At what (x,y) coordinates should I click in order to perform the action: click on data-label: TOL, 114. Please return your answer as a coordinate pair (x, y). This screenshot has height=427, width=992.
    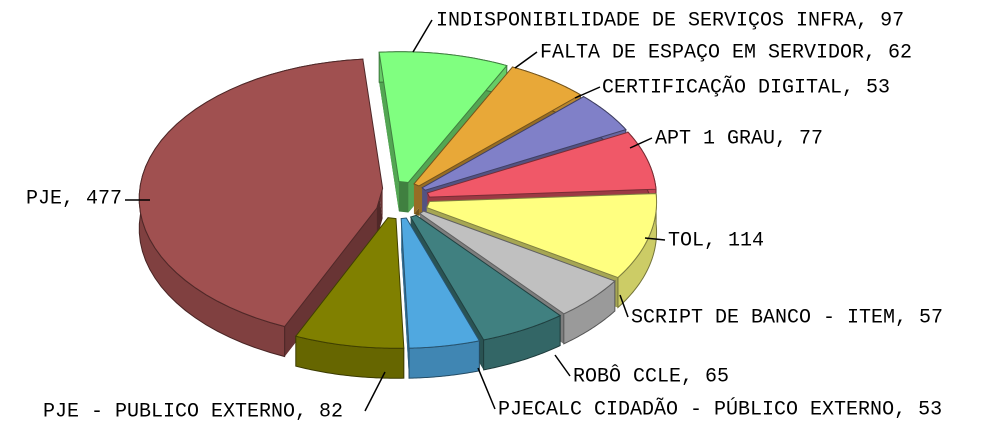
    Looking at the image, I should click on (716, 240).